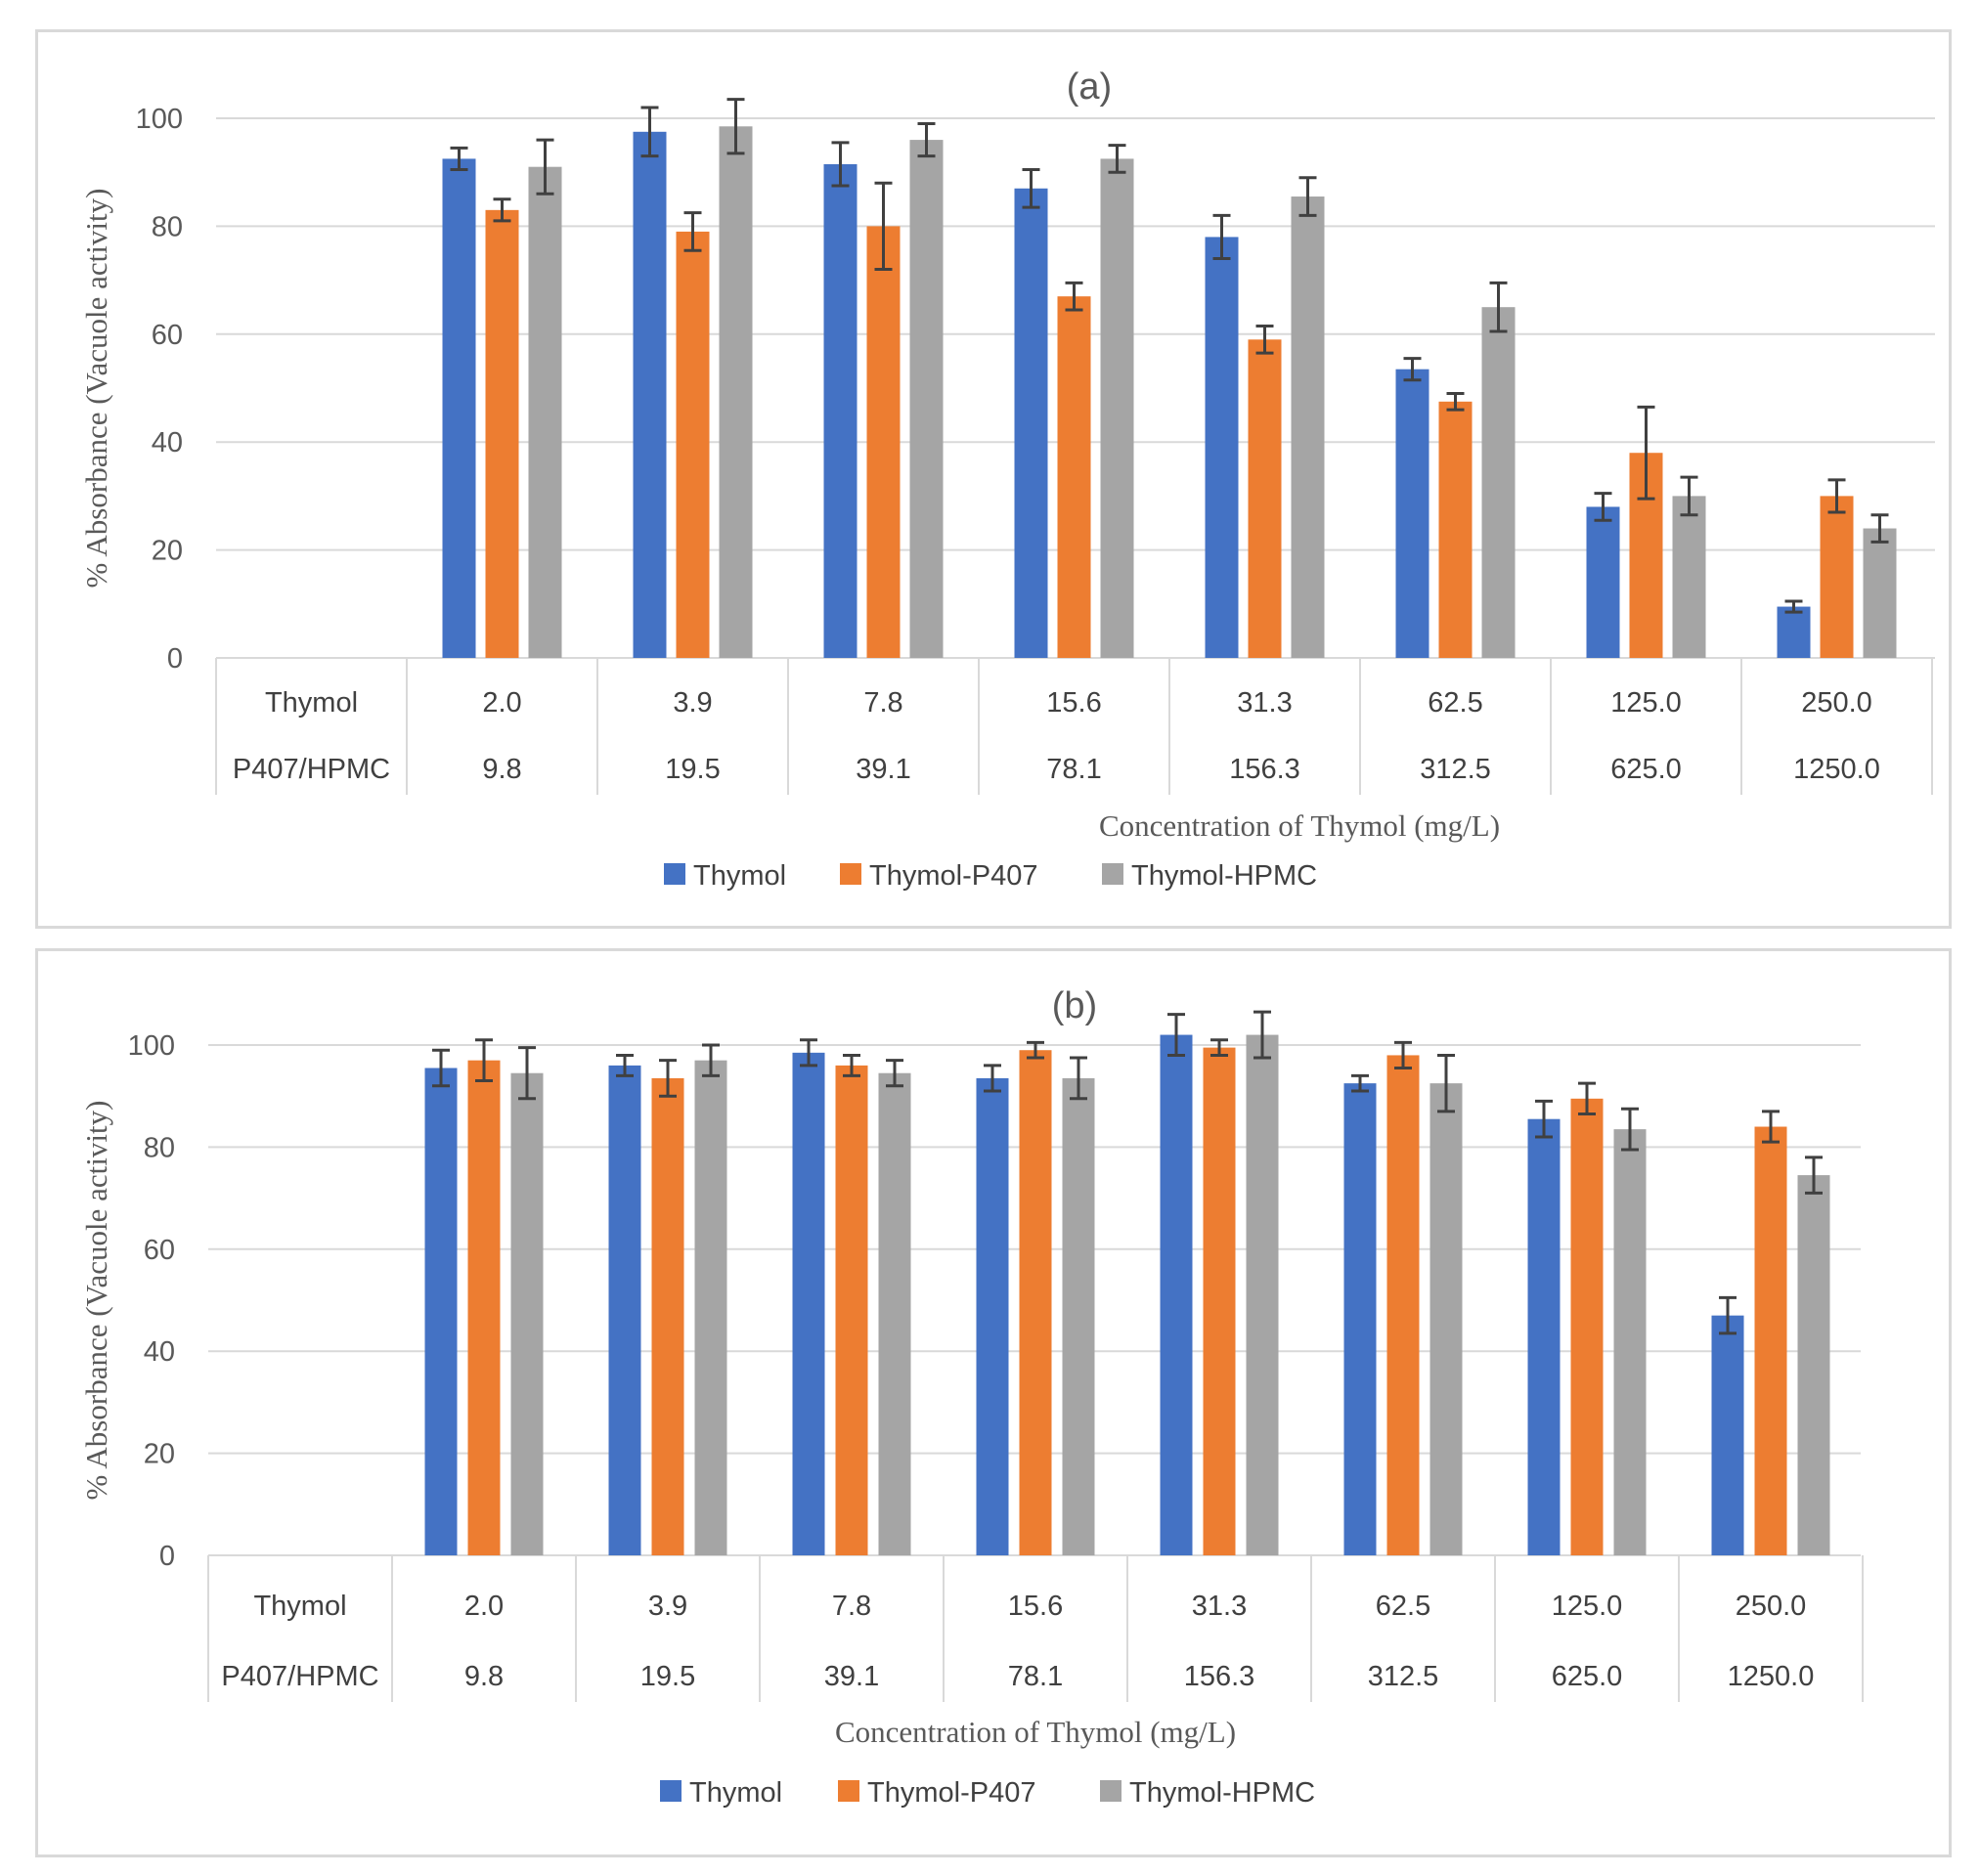 This screenshot has height=1876, width=1979. Describe the element at coordinates (1089, 87) in the screenshot. I see `chart-title: (a)` at that location.